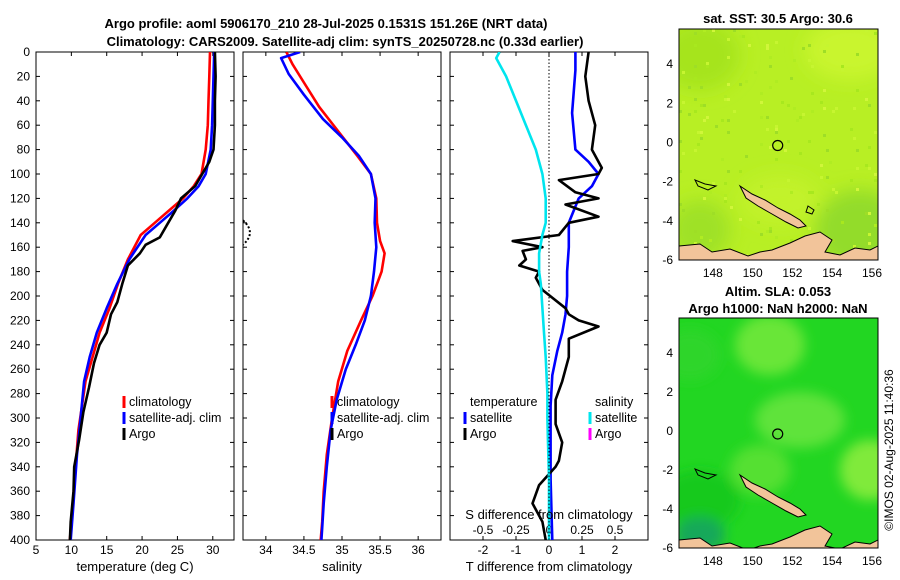  I want to click on map-x-tick-label: 152, so click(792, 561).